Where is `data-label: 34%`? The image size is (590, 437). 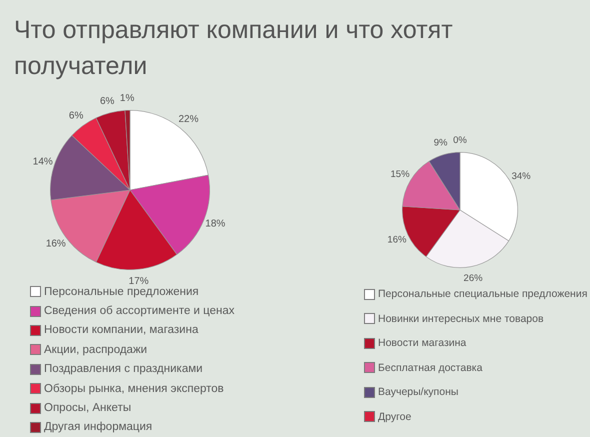 data-label: 34% is located at coordinates (522, 176).